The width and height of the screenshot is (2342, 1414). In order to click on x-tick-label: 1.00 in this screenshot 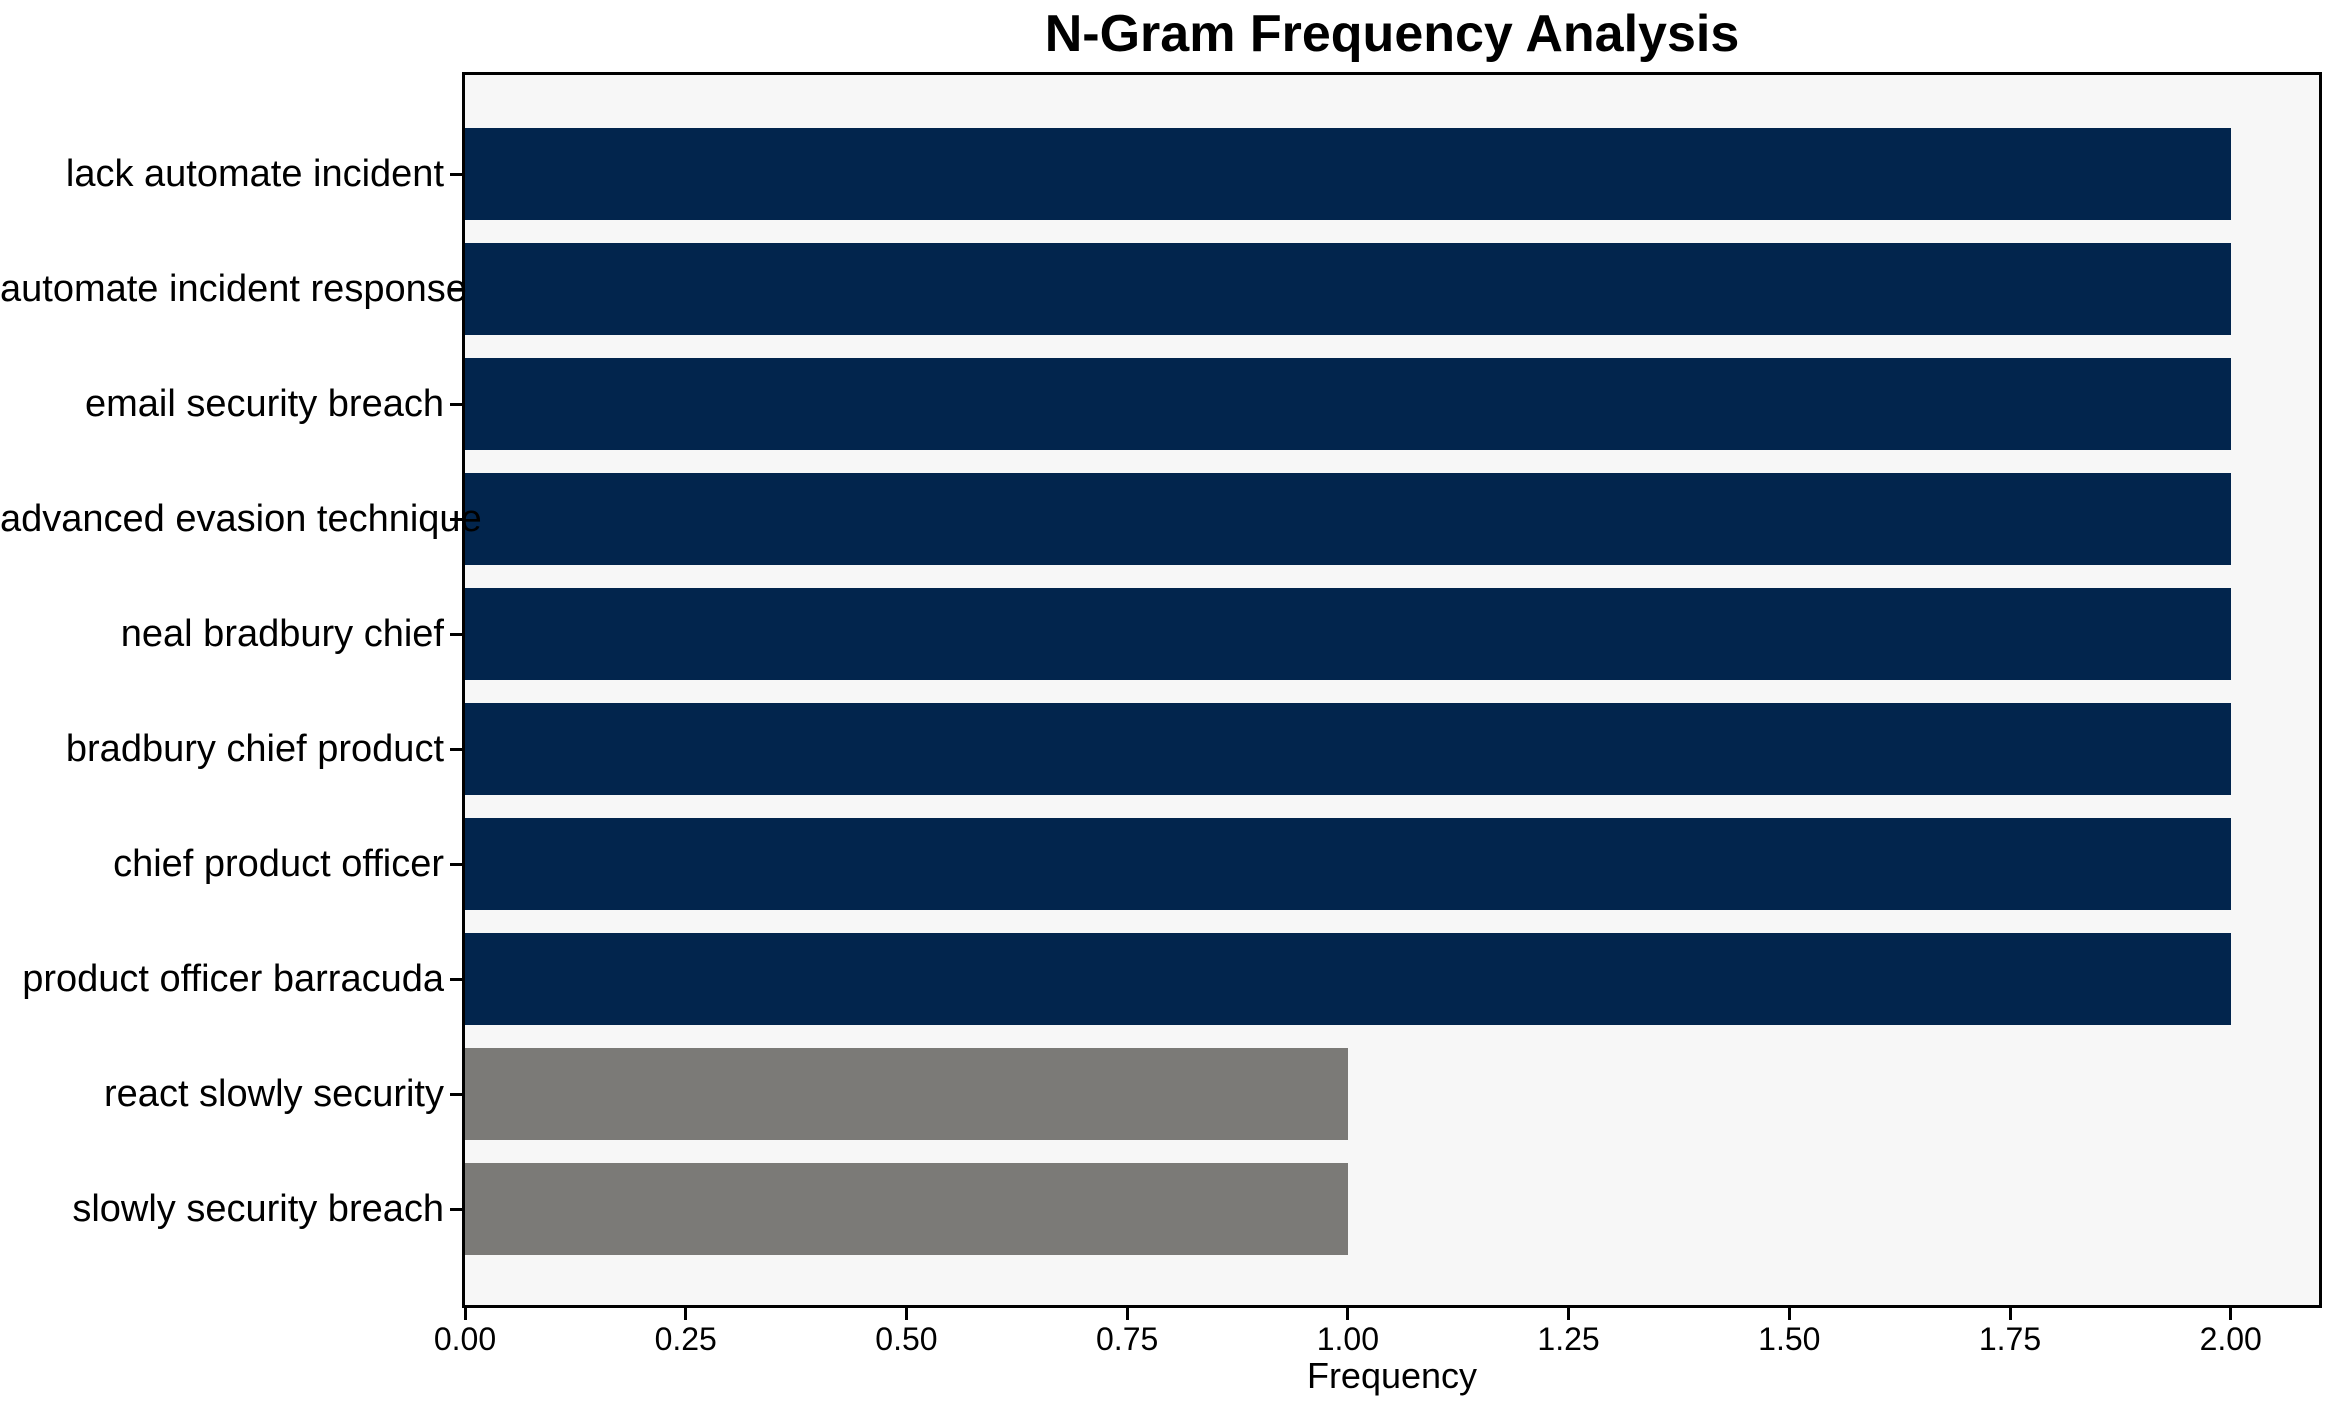, I will do `click(1347, 1339)`.